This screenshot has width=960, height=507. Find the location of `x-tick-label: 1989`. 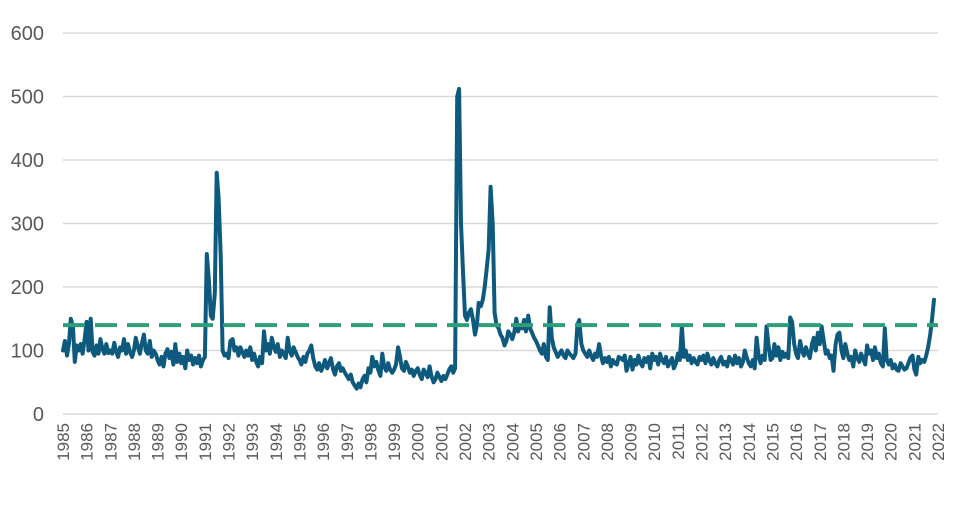

x-tick-label: 1989 is located at coordinates (158, 442).